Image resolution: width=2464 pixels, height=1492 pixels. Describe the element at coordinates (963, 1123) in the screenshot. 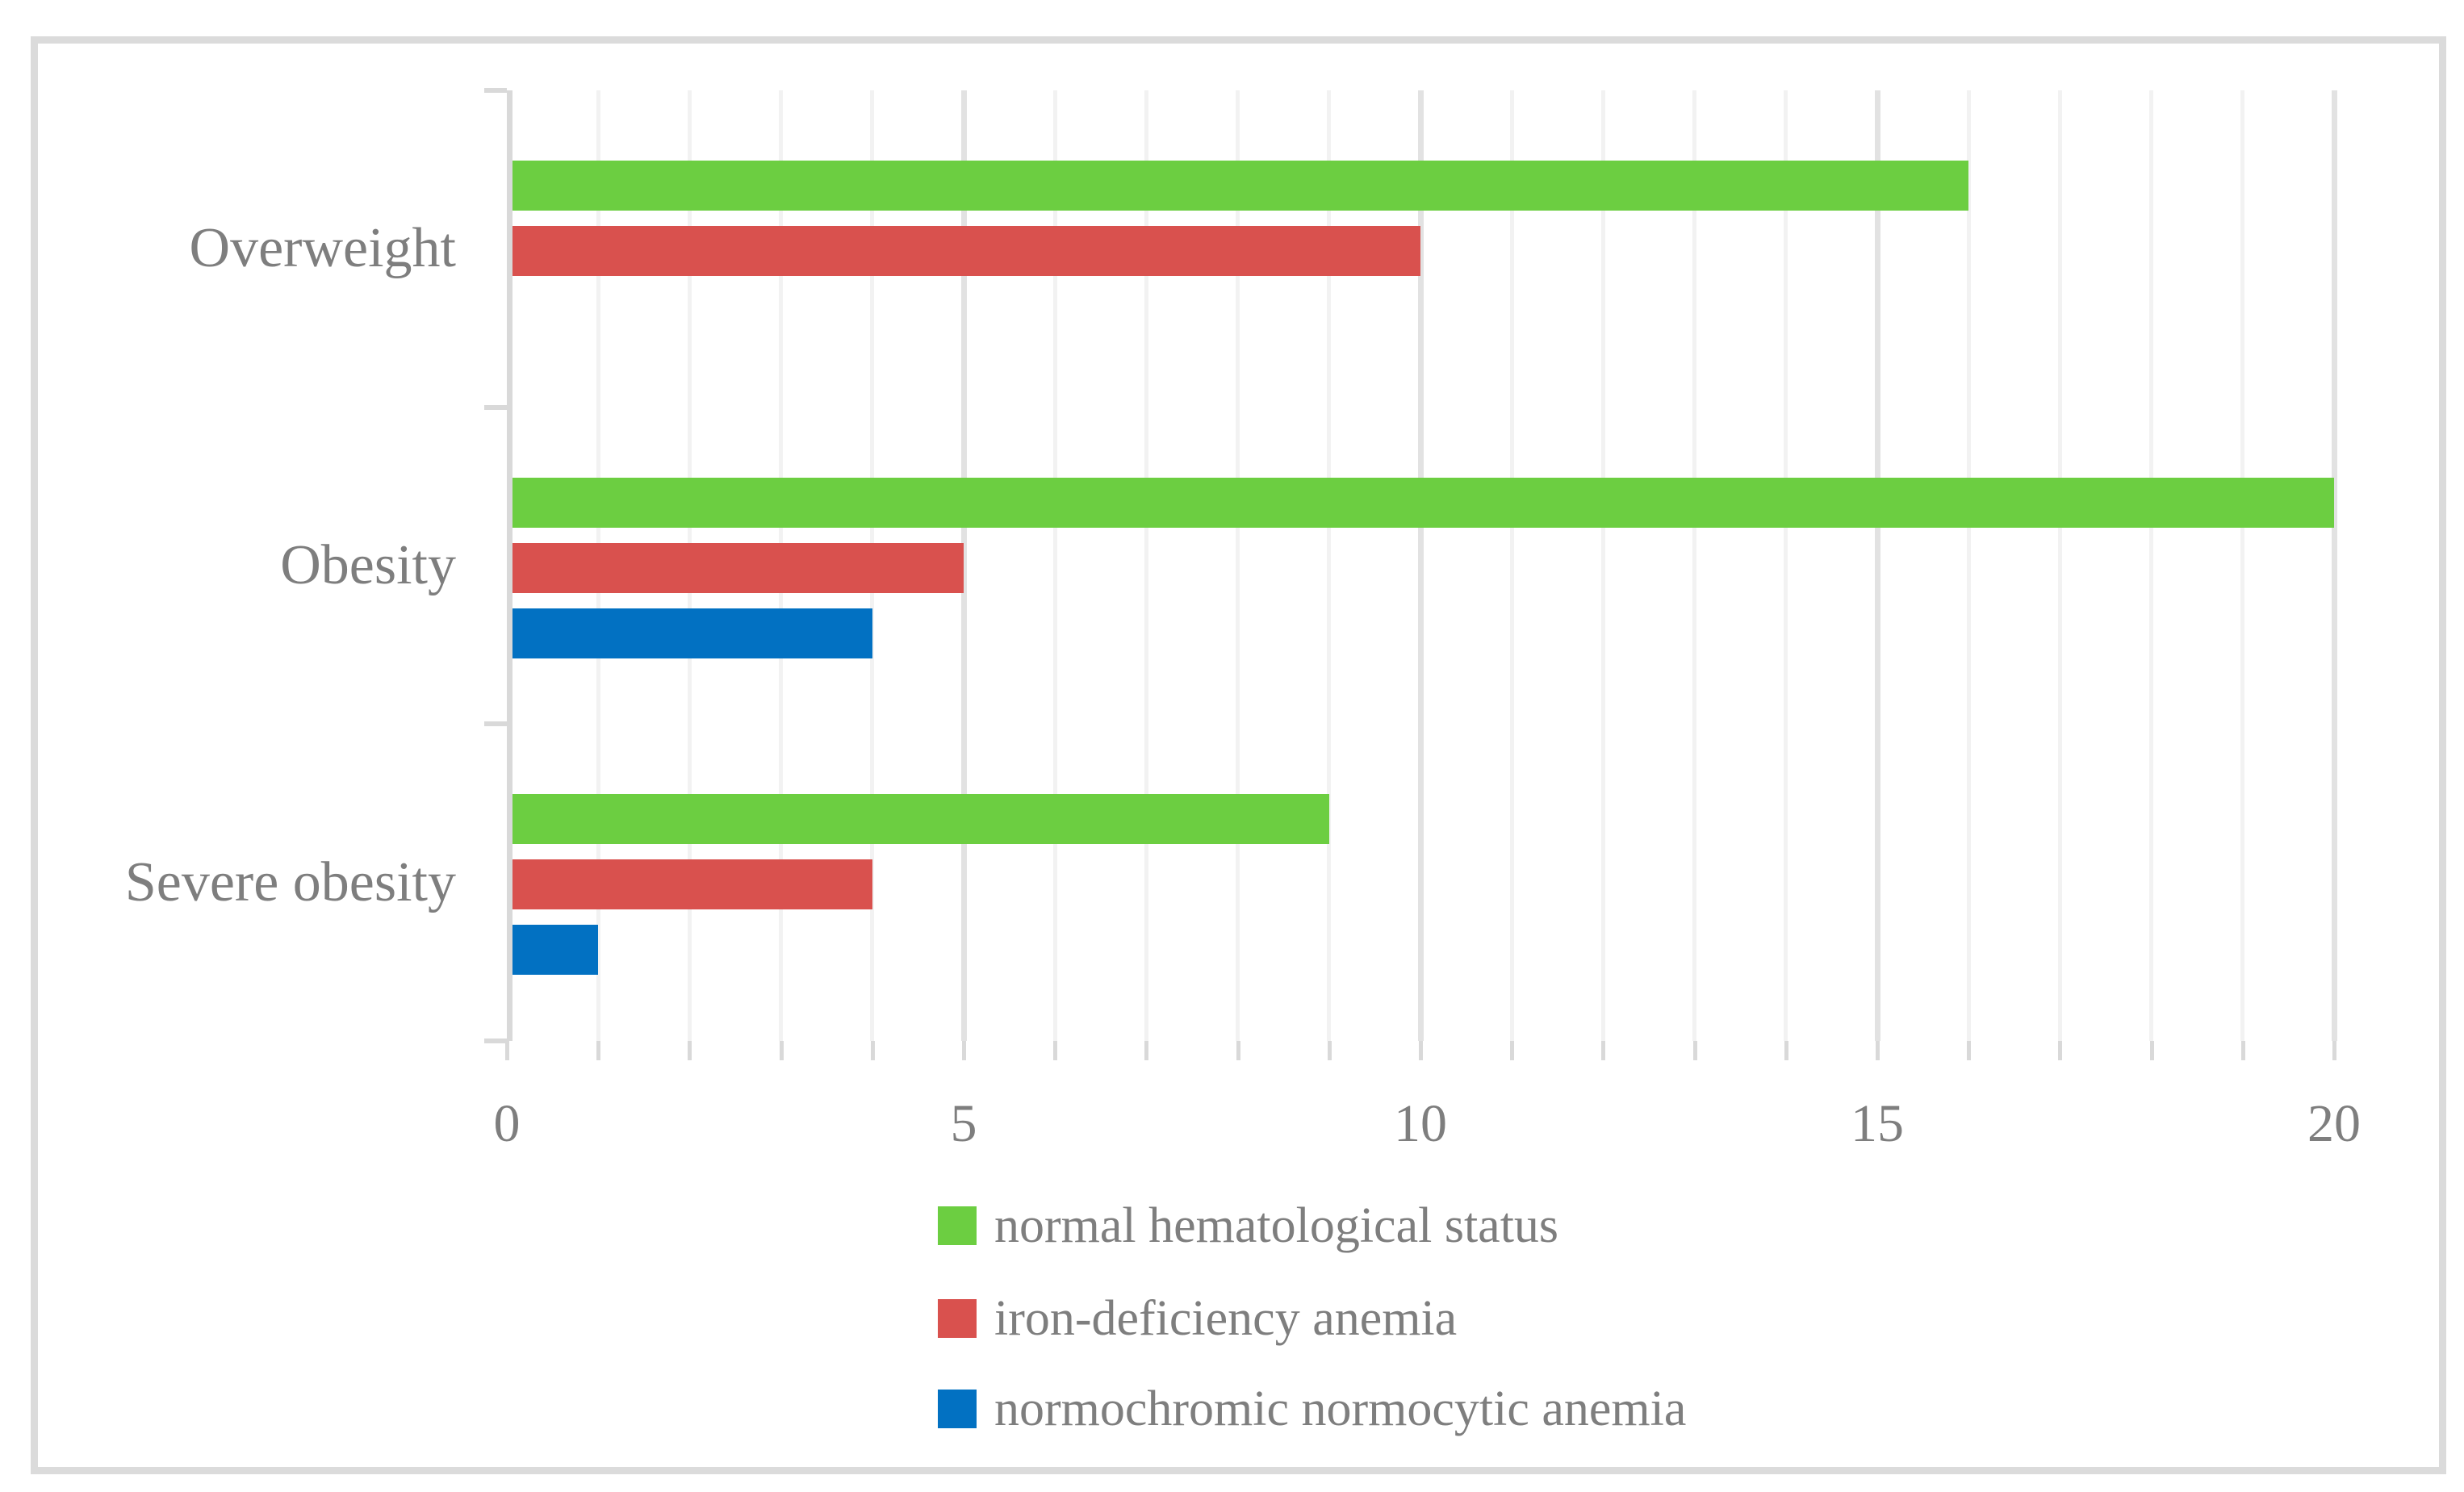

I see `x-axis-label-5: 5` at that location.